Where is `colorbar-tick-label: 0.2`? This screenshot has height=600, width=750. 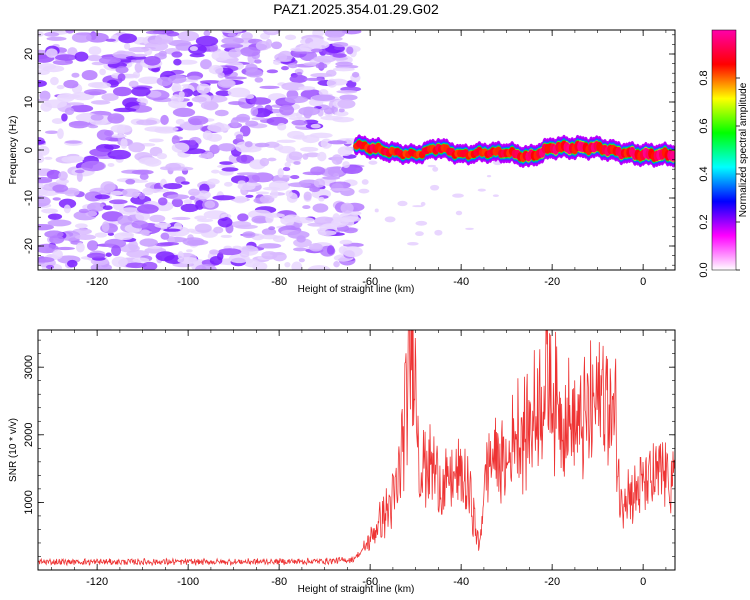
colorbar-tick-label: 0.2 is located at coordinates (704, 221).